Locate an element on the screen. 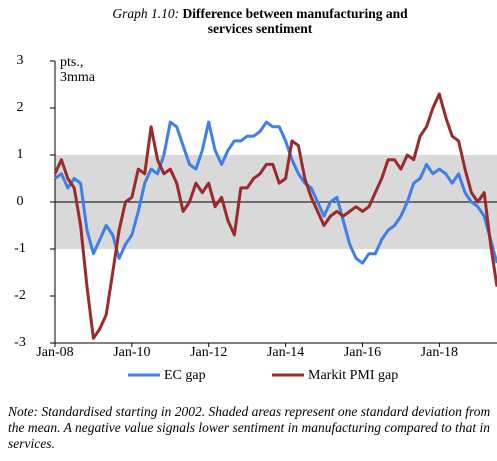 This screenshot has height=461, width=497. y-tick-label: -3 is located at coordinates (20, 342).